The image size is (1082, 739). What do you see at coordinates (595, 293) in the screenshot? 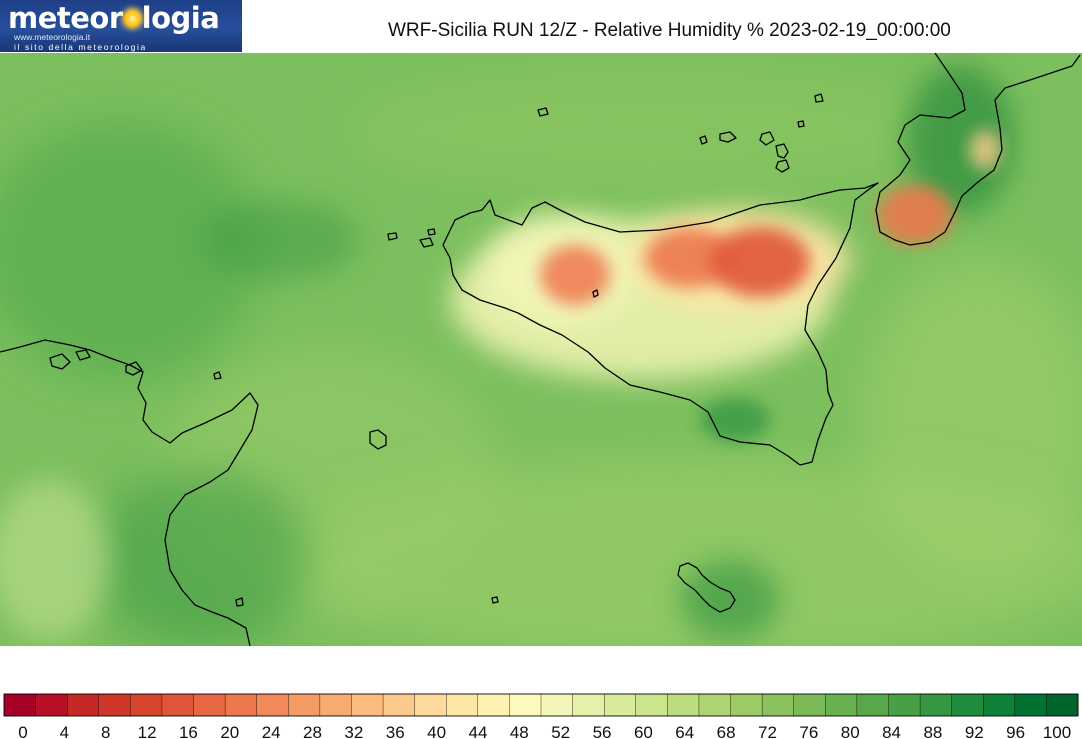
I see `ustica-coastline` at bounding box center [595, 293].